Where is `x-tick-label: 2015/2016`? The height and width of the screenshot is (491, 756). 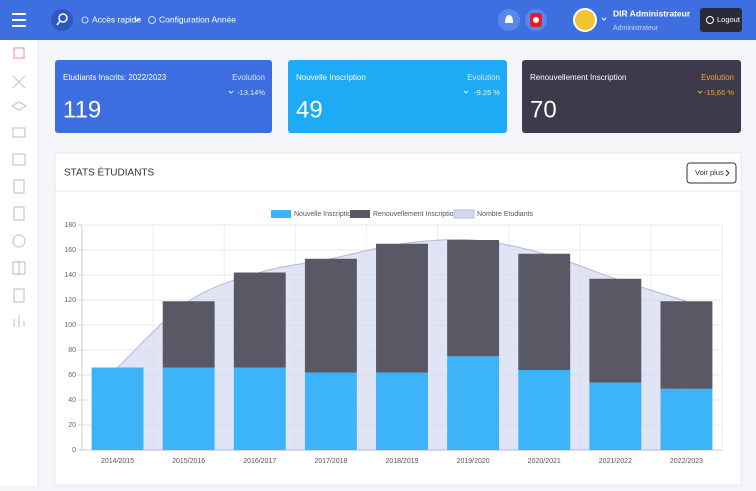
x-tick-label: 2015/2016 is located at coordinates (188, 461).